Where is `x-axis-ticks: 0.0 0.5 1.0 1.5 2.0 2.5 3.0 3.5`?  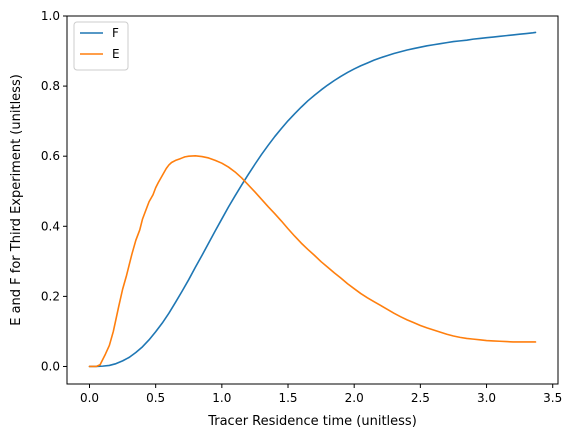 x-axis-ticks: 0.0 0.5 1.0 1.5 2.0 2.5 3.0 3.5 is located at coordinates (321, 394).